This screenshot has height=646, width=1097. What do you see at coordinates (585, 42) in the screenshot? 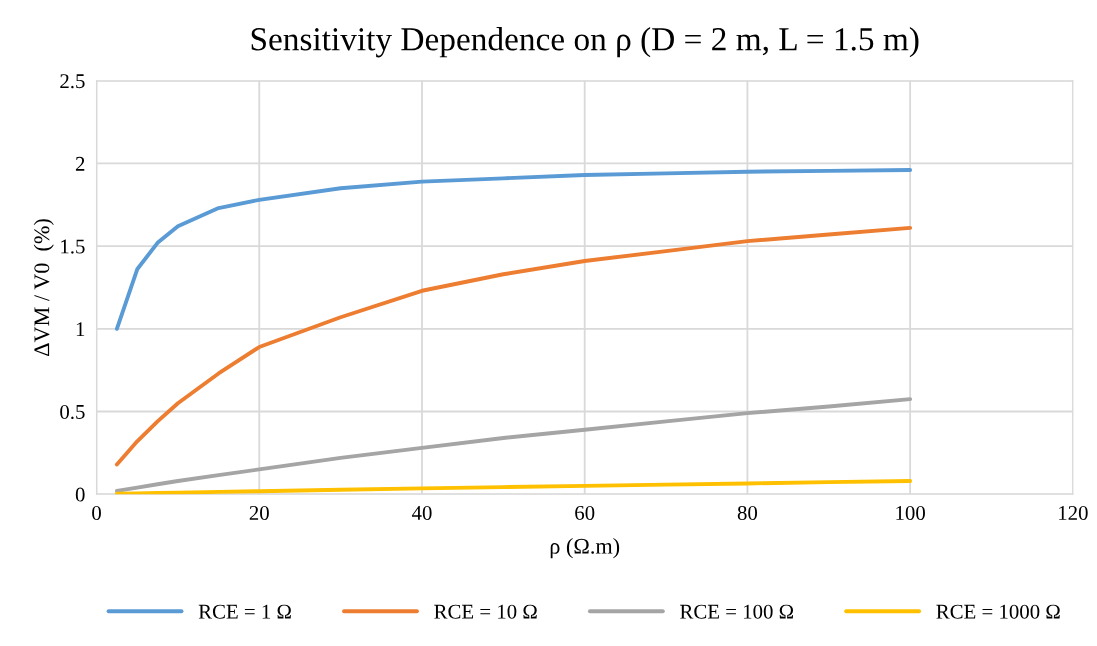
I see `chart-title: Sensitivity Dependence on ρ (D = 2 m, L = 1.5 m)` at bounding box center [585, 42].